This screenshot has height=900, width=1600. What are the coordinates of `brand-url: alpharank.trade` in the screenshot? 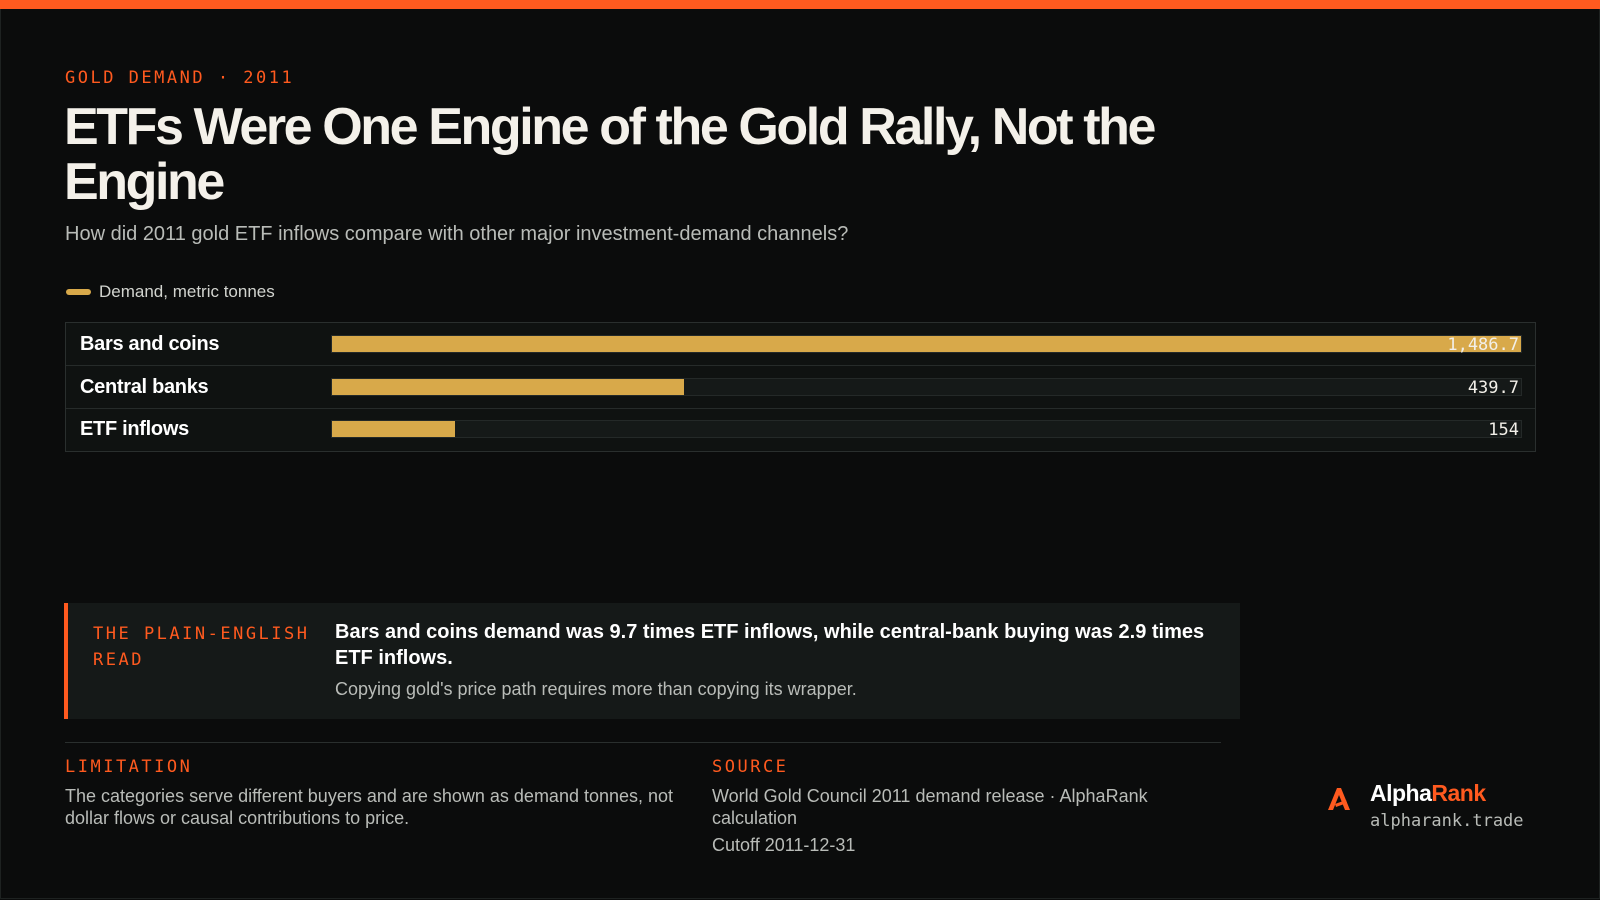 It's located at (1447, 821).